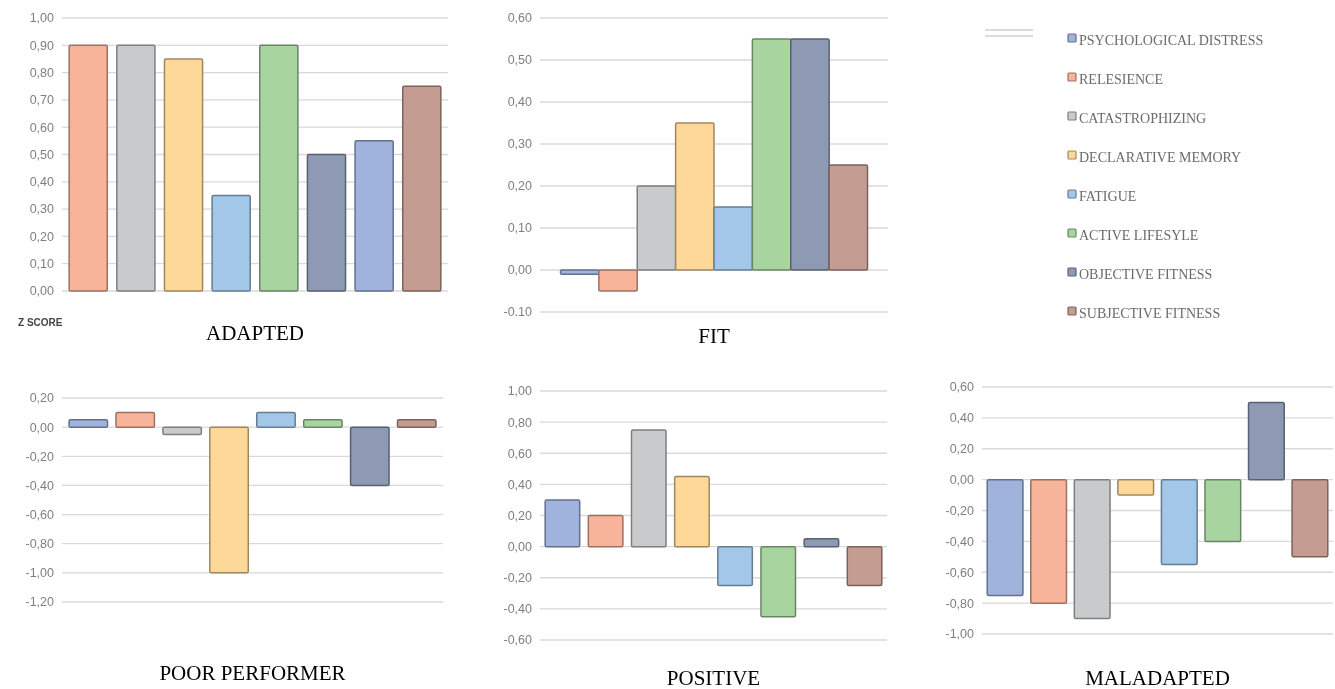 The image size is (1335, 689). I want to click on legend-label: ACTIVE LIFESYLE, so click(1139, 235).